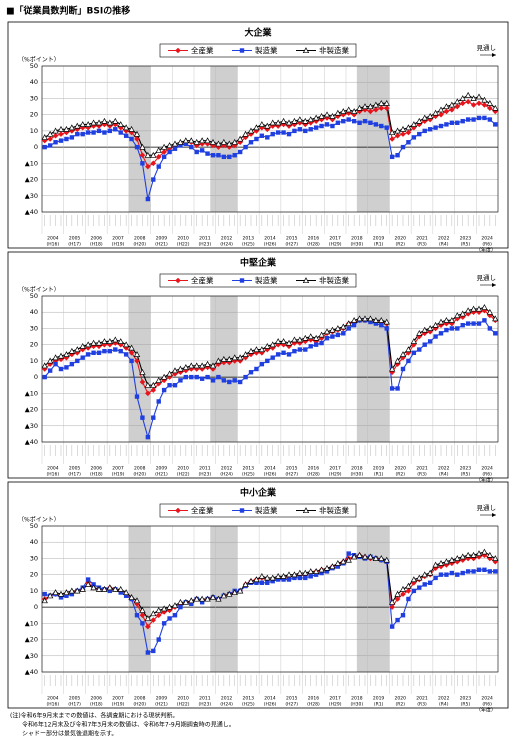 This screenshot has height=752, width=516. Describe the element at coordinates (118, 475) in the screenshot. I see `era-label: (H19)` at that location.